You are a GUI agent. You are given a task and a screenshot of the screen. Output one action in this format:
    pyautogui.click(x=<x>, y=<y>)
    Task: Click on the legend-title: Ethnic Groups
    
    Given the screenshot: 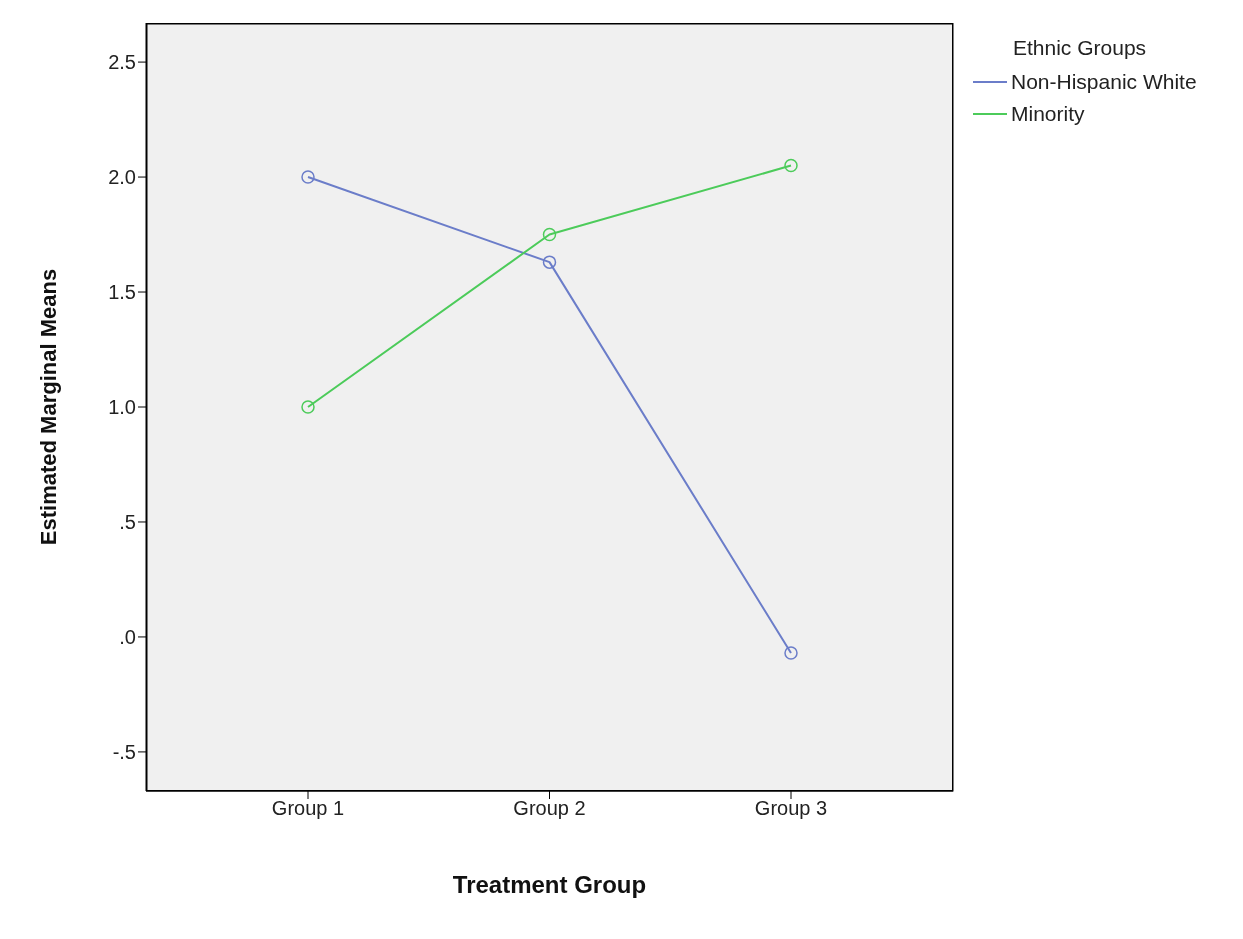 What is the action you would take?
    pyautogui.click(x=1080, y=48)
    